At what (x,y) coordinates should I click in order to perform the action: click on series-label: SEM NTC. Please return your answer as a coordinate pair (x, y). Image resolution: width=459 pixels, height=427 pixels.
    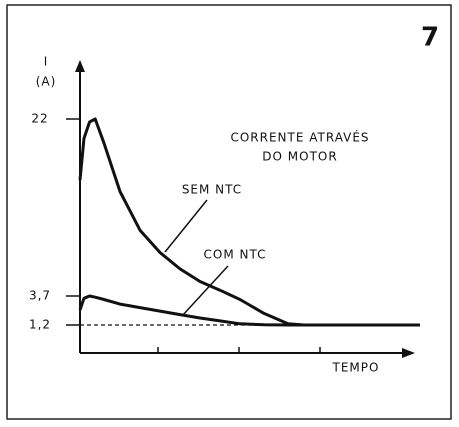
    Looking at the image, I should click on (212, 190).